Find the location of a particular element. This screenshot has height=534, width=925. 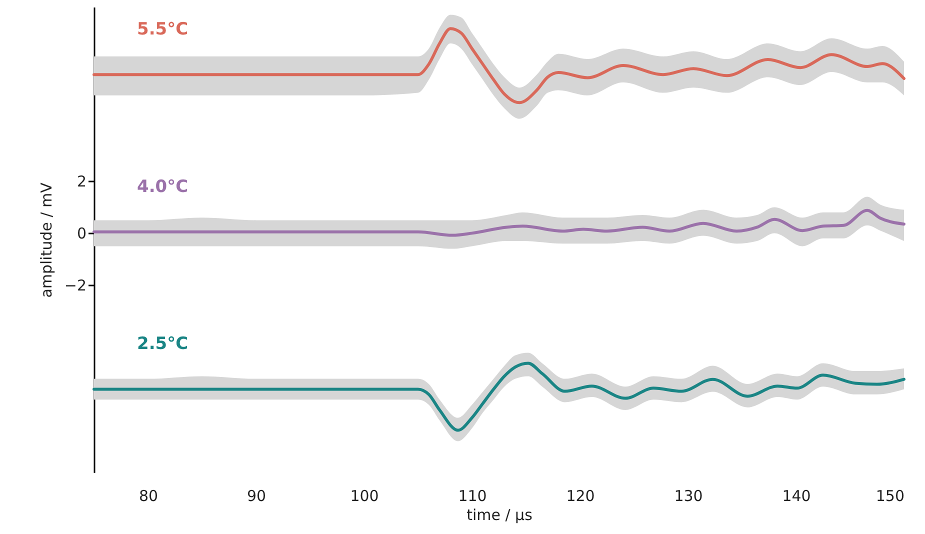

x-tick-label: 120 is located at coordinates (580, 495).